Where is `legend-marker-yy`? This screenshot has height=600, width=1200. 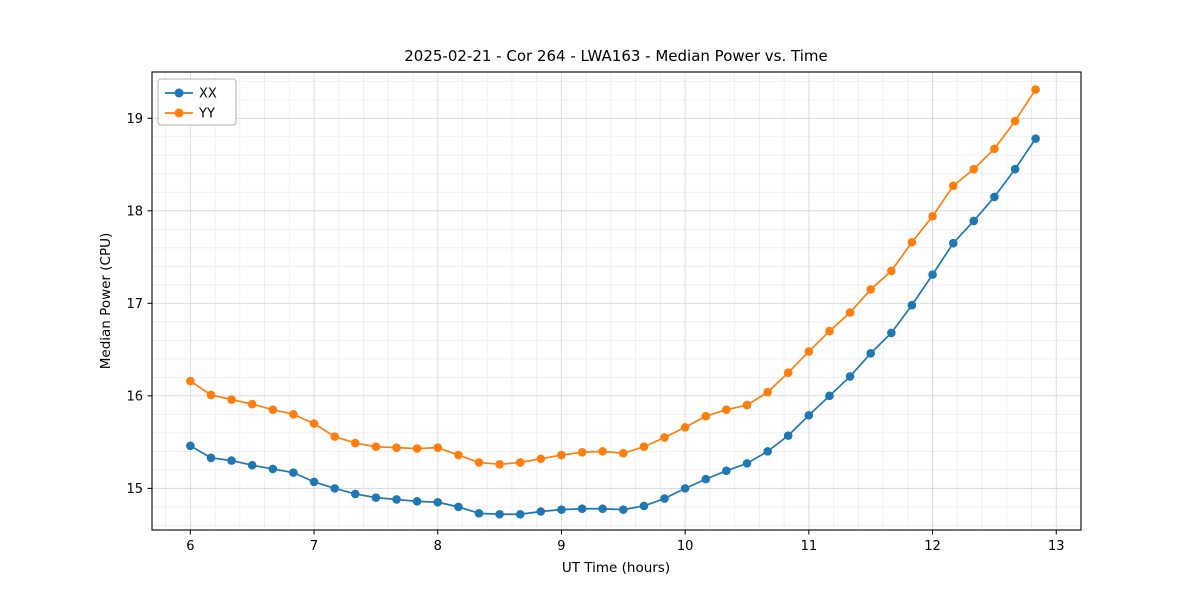
legend-marker-yy is located at coordinates (179, 113).